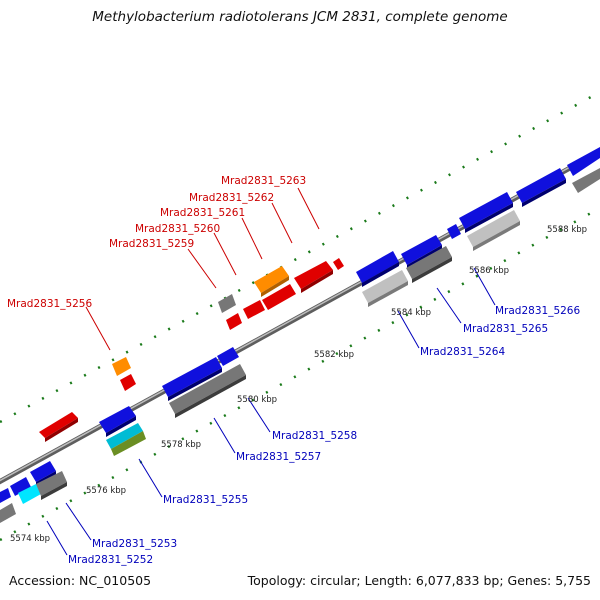 This screenshot has height=600, width=600. Describe the element at coordinates (134, 544) in the screenshot. I see `gene-label-mrad2831-5253: Mrad2831_5253` at that location.